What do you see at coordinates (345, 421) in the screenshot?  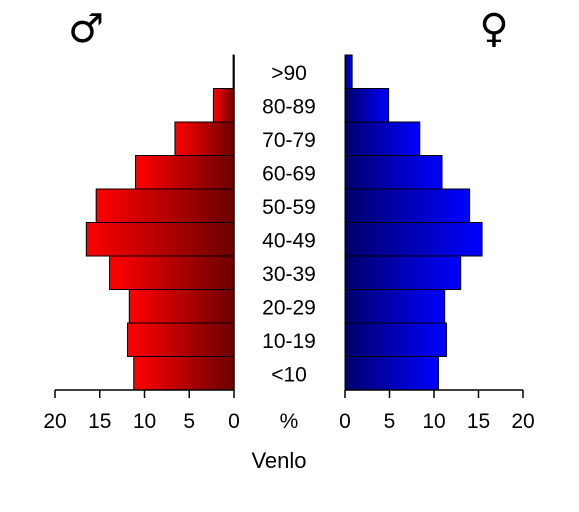 I see `female-tick-label-0: 0` at bounding box center [345, 421].